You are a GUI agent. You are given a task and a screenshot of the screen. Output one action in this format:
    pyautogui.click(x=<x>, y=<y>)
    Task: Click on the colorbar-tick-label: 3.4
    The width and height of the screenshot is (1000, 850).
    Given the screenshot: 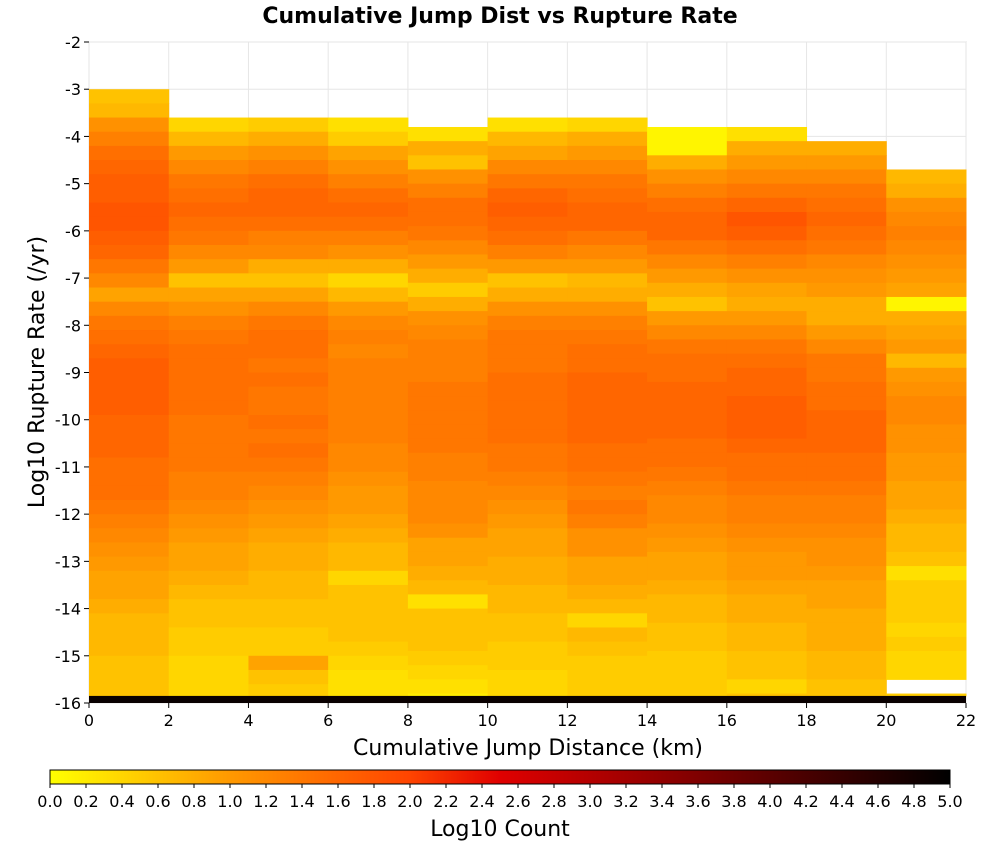 What is the action you would take?
    pyautogui.click(x=661, y=801)
    